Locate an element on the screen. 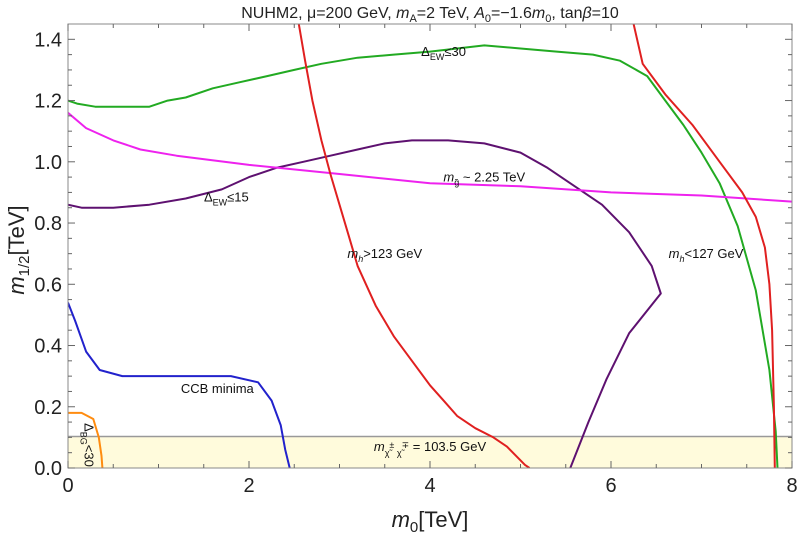 This screenshot has height=533, width=800. annotation-label: ΔBG<30 is located at coordinates (87, 445).